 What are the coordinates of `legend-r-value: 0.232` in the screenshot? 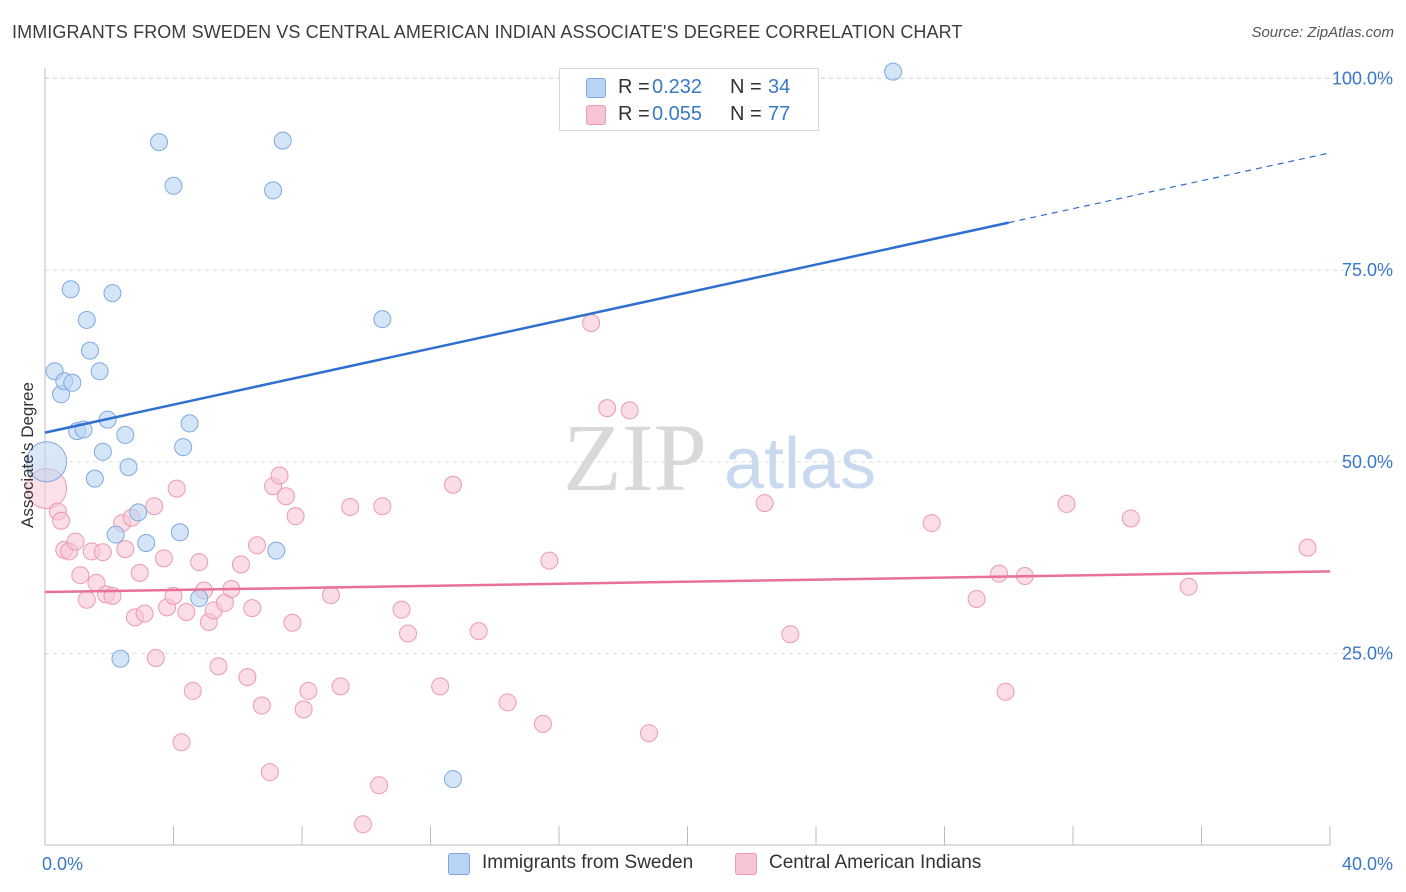 It's located at (677, 87).